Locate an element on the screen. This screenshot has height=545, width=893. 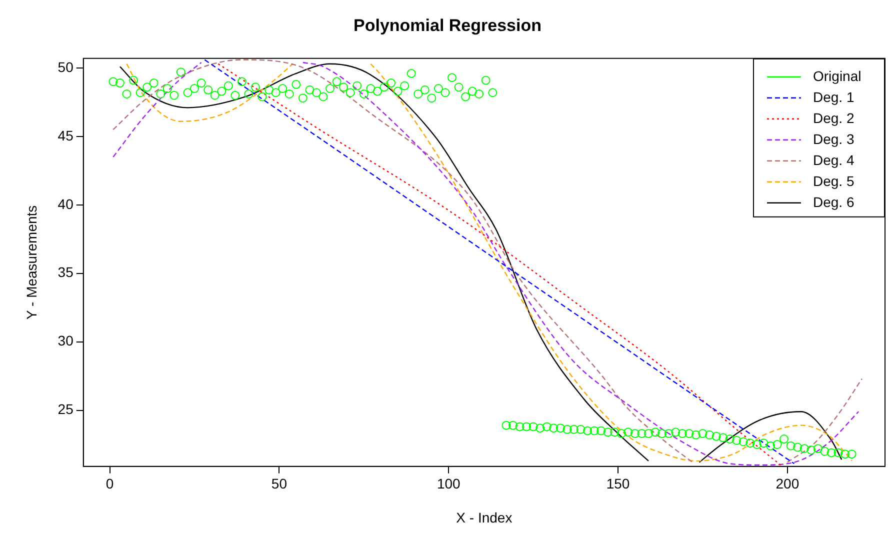
legend-label: Deg. 4 is located at coordinates (833, 160).